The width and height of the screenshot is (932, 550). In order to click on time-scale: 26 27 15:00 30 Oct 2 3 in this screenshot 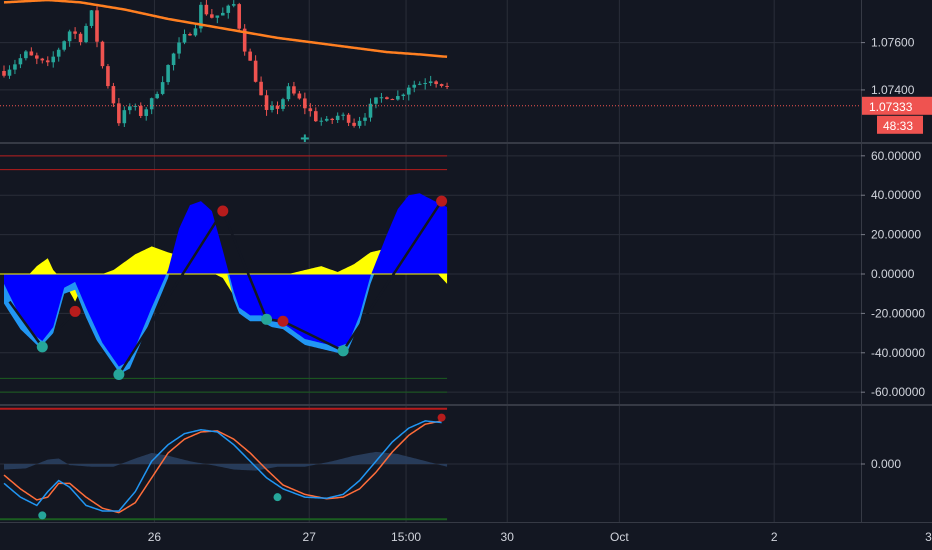, I will do `click(540, 537)`.